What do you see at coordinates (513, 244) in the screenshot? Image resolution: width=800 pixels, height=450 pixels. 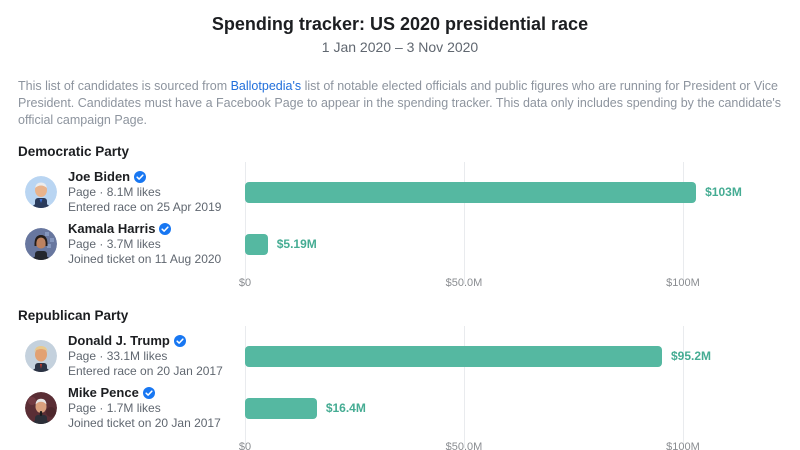 I see `bar-cell: $5.19M` at bounding box center [513, 244].